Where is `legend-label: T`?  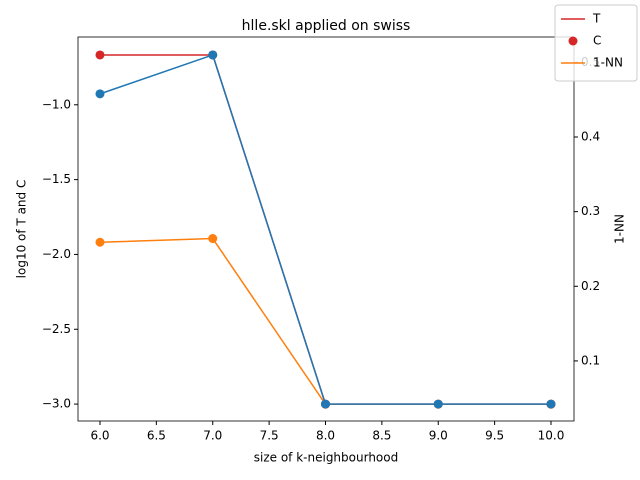
legend-label: T is located at coordinates (596, 19).